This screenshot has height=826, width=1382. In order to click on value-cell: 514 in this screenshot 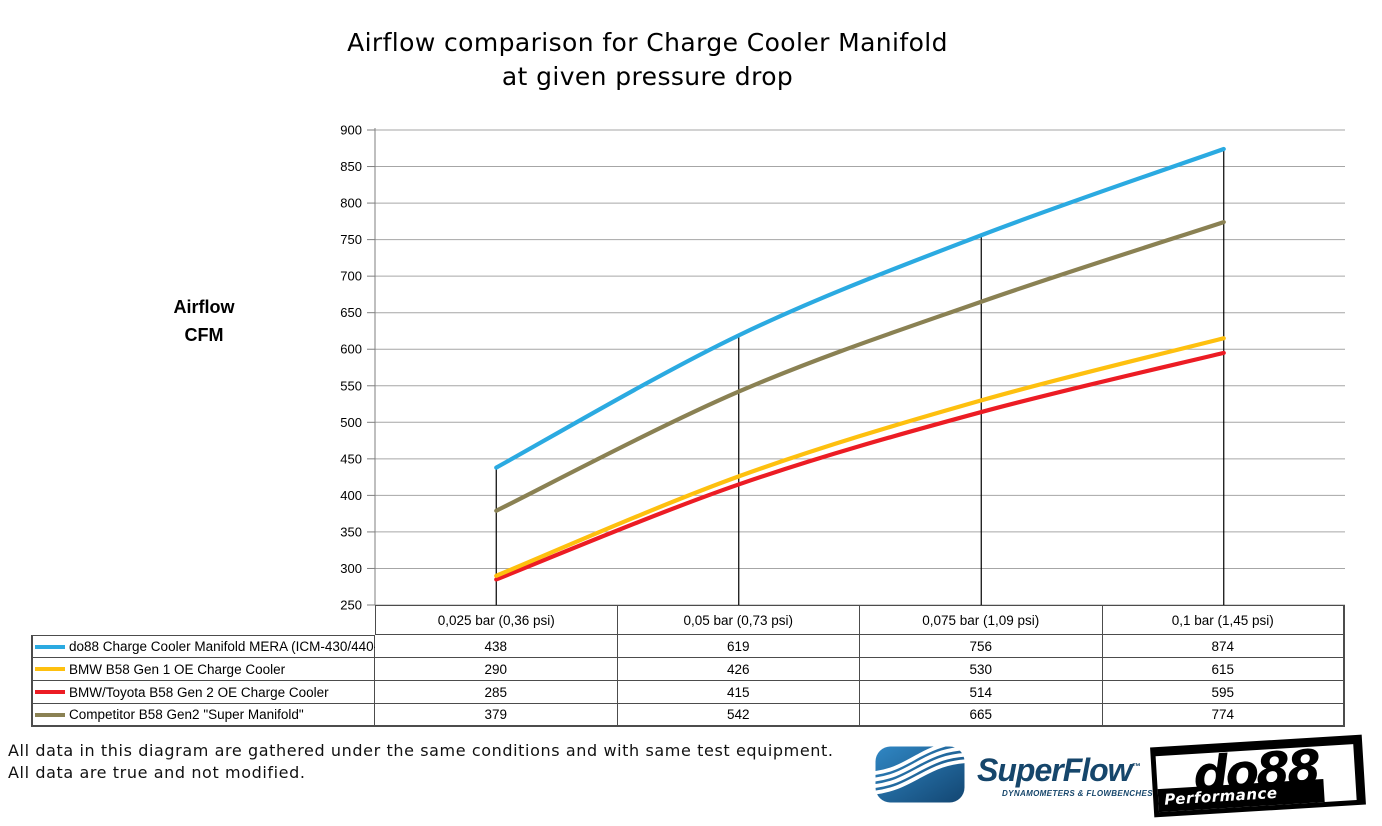, I will do `click(981, 692)`.